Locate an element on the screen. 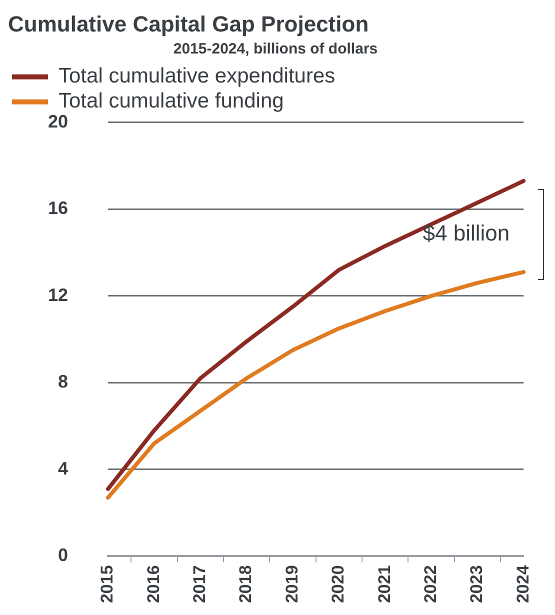  y-tick-label: 12 is located at coordinates (58, 294).